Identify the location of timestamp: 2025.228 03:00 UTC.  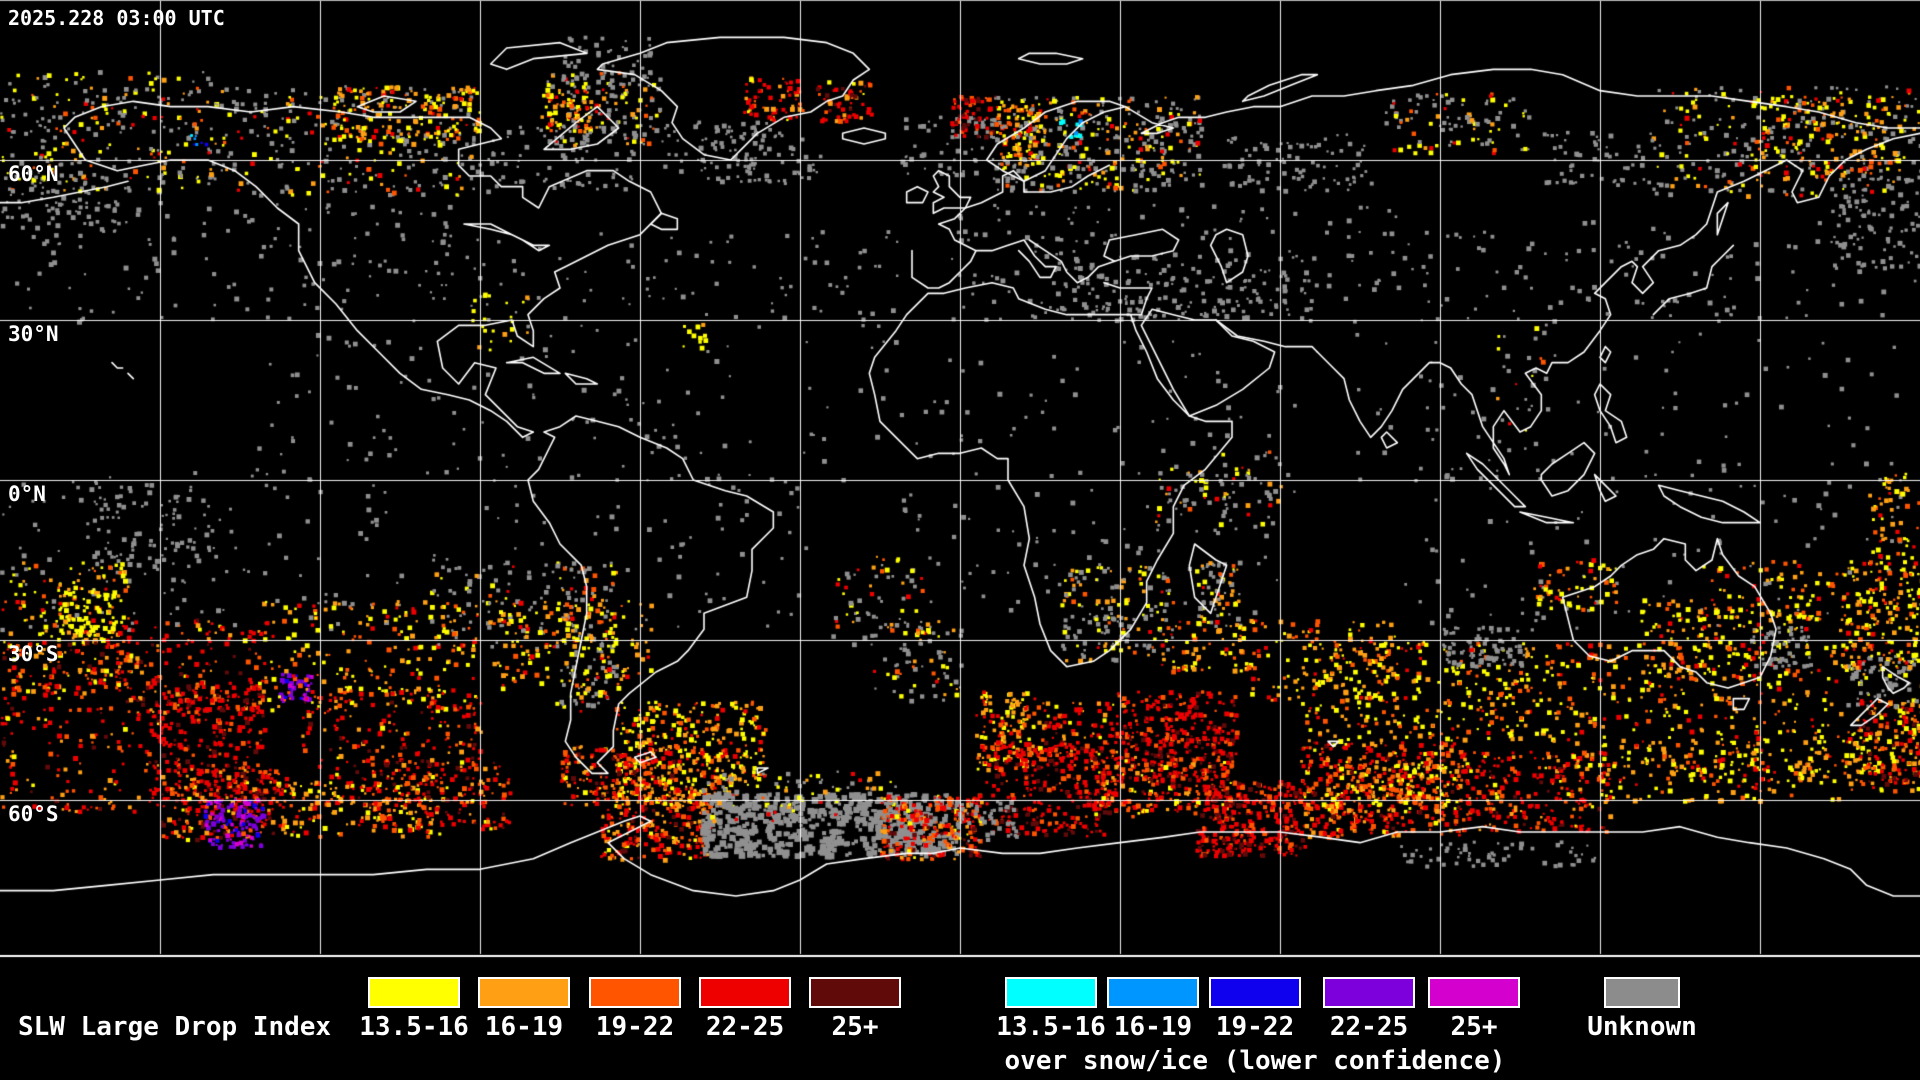
(116, 18).